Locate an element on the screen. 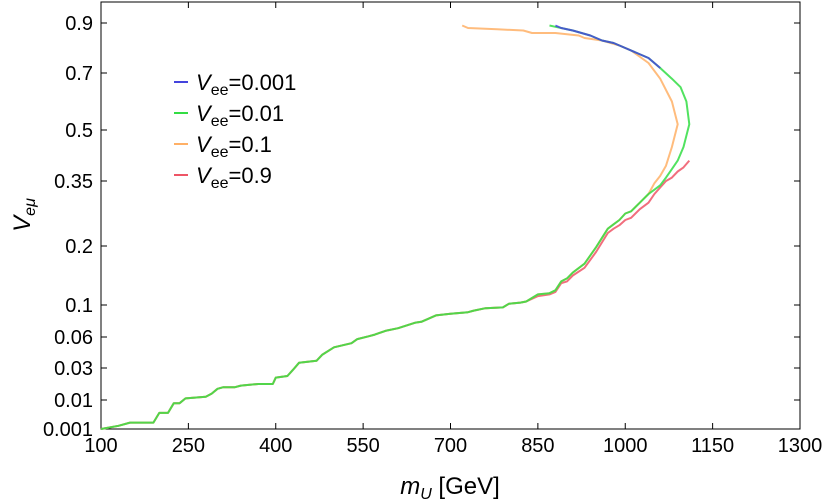  x-tick-label: 850 is located at coordinates (537, 446).